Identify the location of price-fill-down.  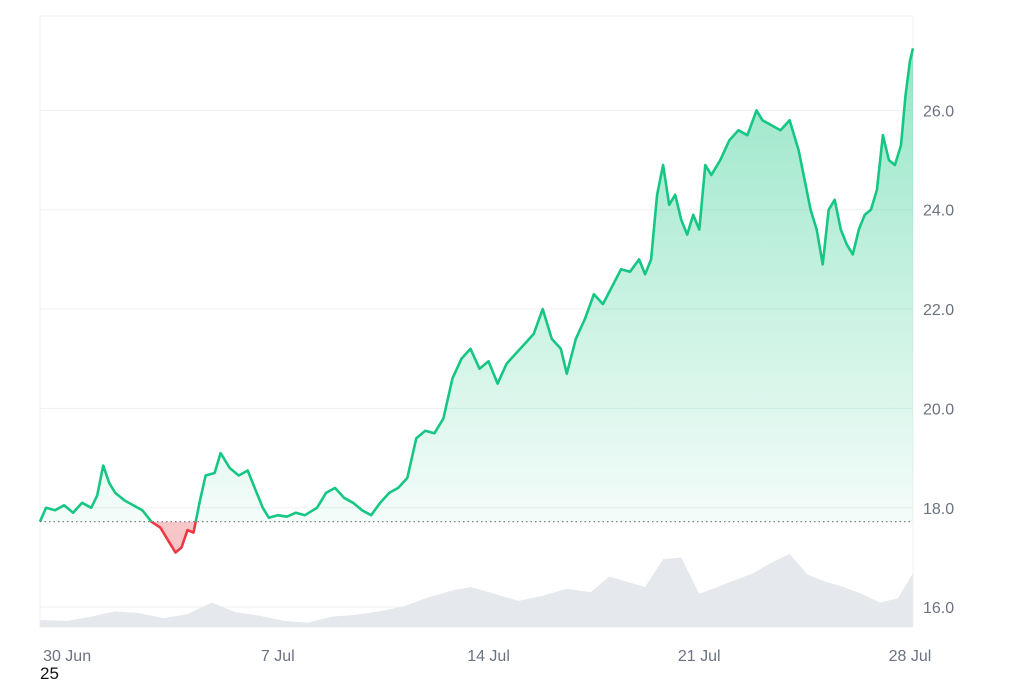
(118, 537).